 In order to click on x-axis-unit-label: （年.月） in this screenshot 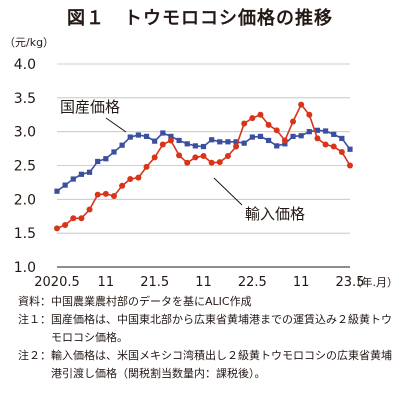, I will do `click(375, 282)`.